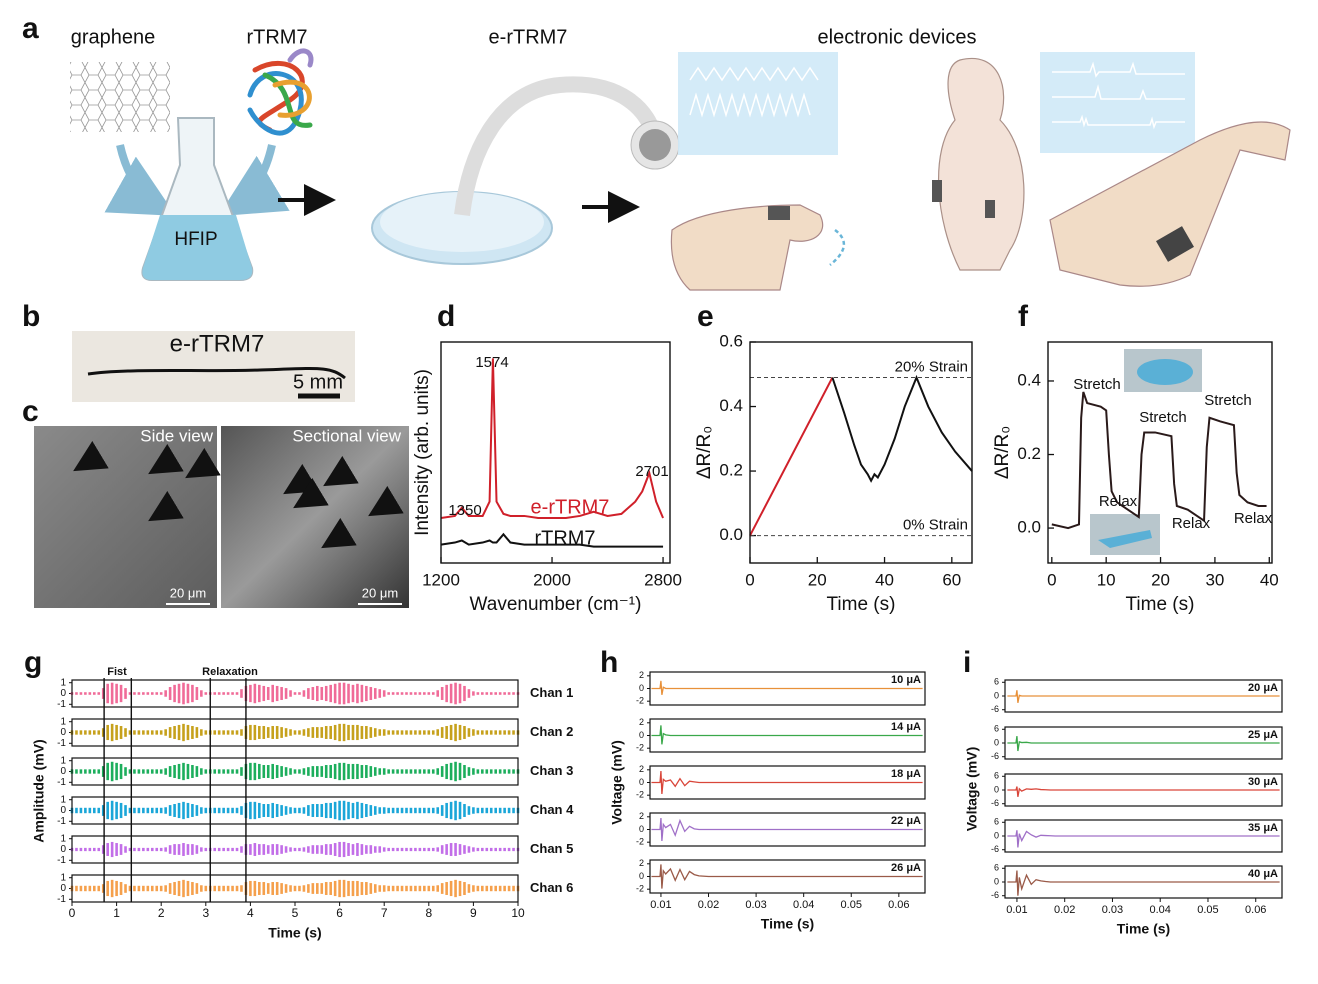 This screenshot has height=984, width=1318. What do you see at coordinates (1269, 579) in the screenshot?
I see `x-tick-label: 40` at bounding box center [1269, 579].